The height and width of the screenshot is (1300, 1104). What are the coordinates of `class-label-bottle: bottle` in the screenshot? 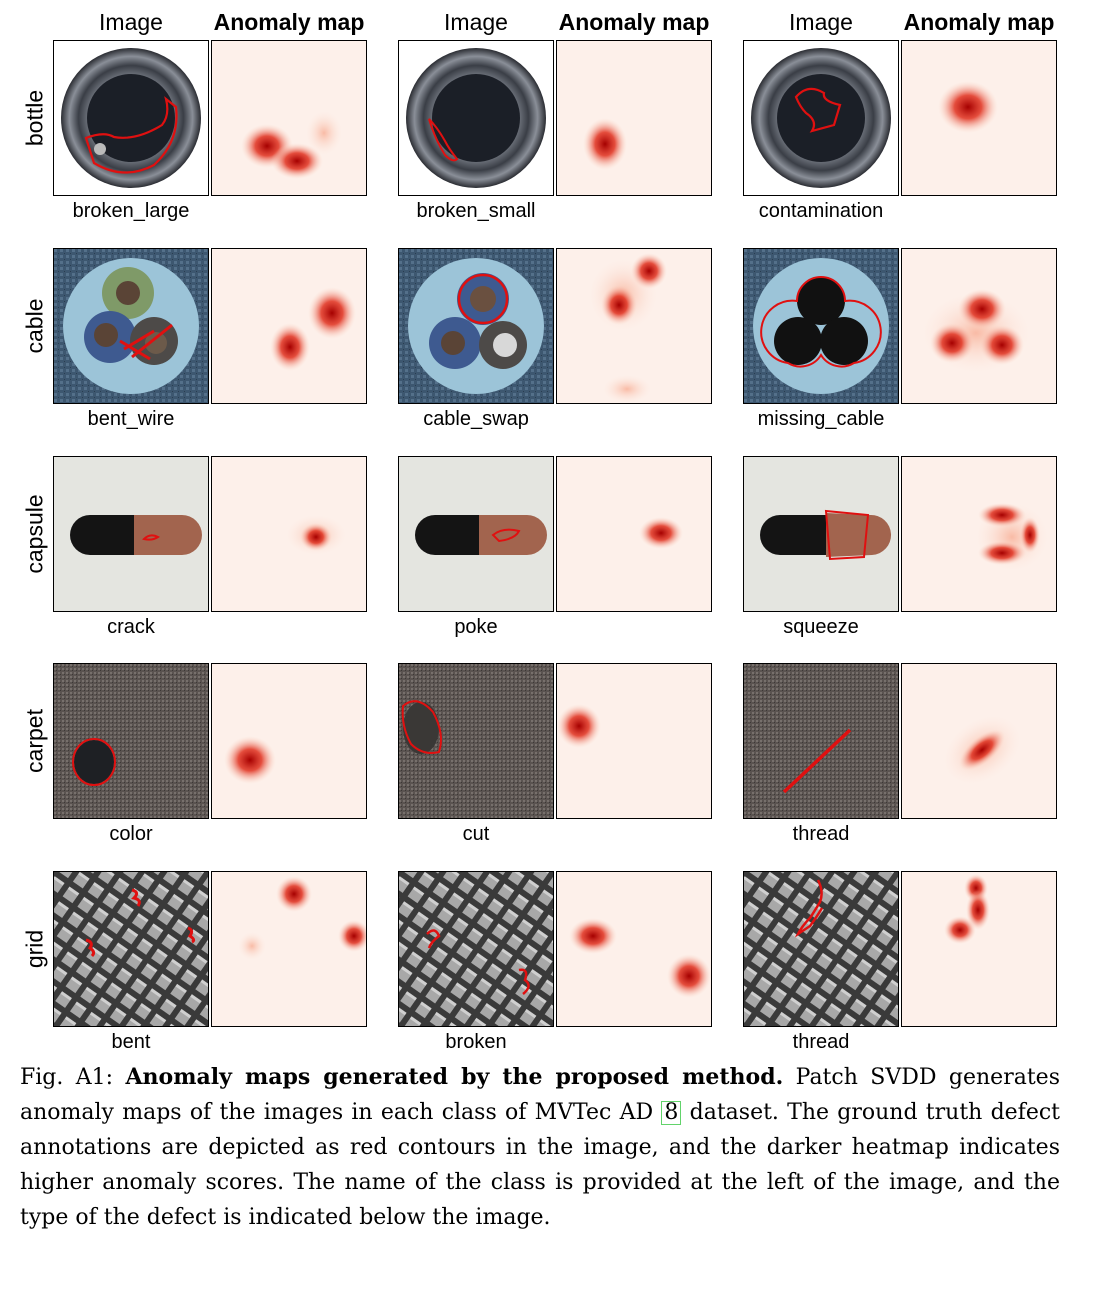 It's located at (34, 118).